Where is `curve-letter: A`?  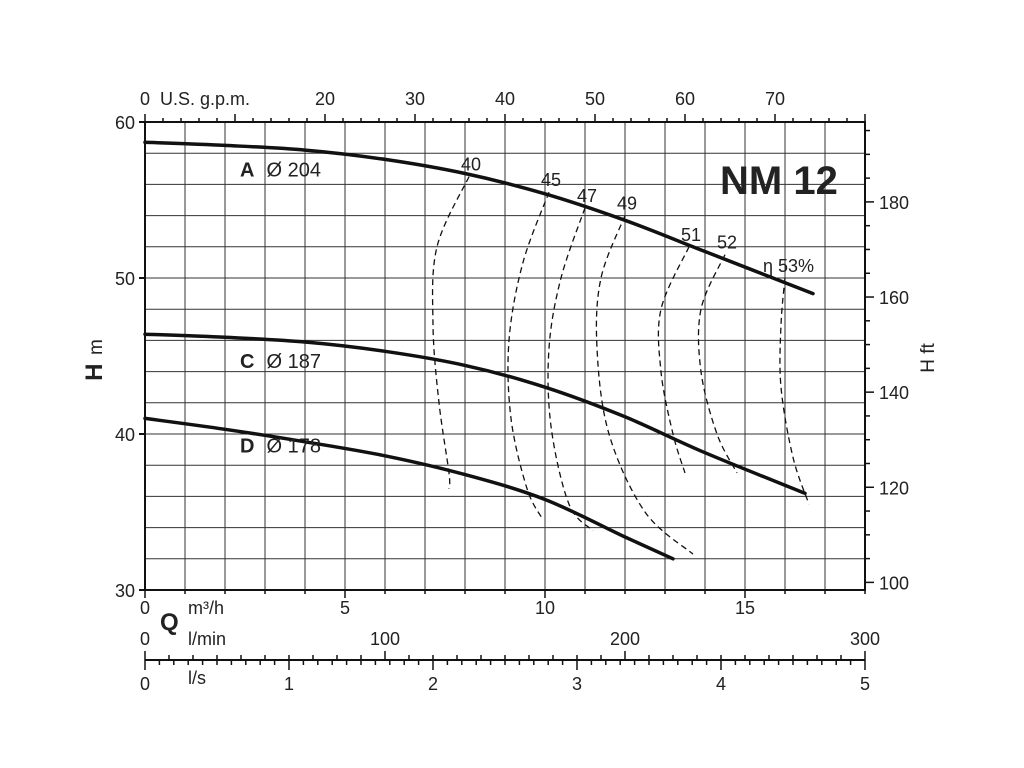 curve-letter: A is located at coordinates (247, 170).